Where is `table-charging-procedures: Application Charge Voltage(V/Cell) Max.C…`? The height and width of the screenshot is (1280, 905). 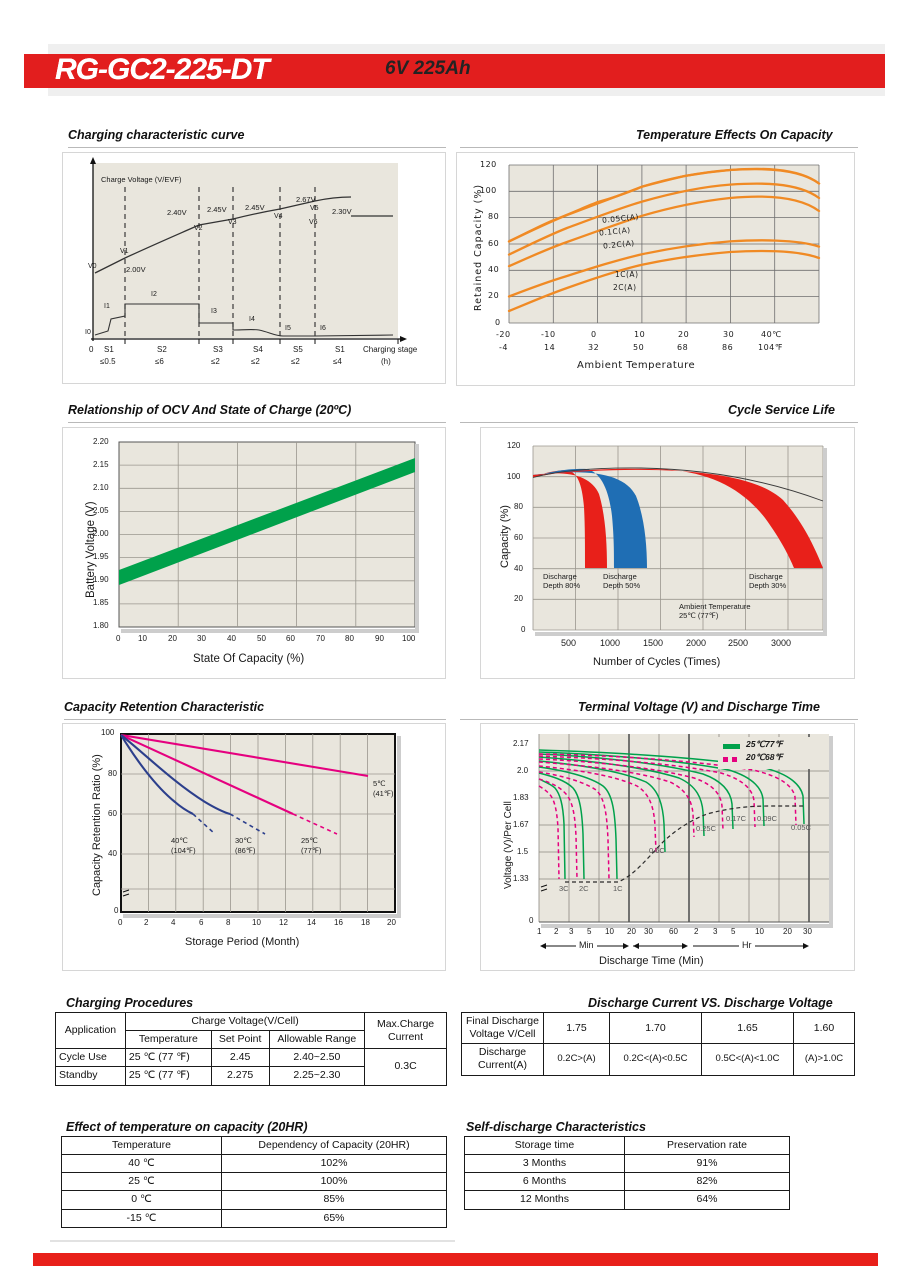 table-charging-procedures: Application Charge Voltage(V/Cell) Max.C… is located at coordinates (251, 1048).